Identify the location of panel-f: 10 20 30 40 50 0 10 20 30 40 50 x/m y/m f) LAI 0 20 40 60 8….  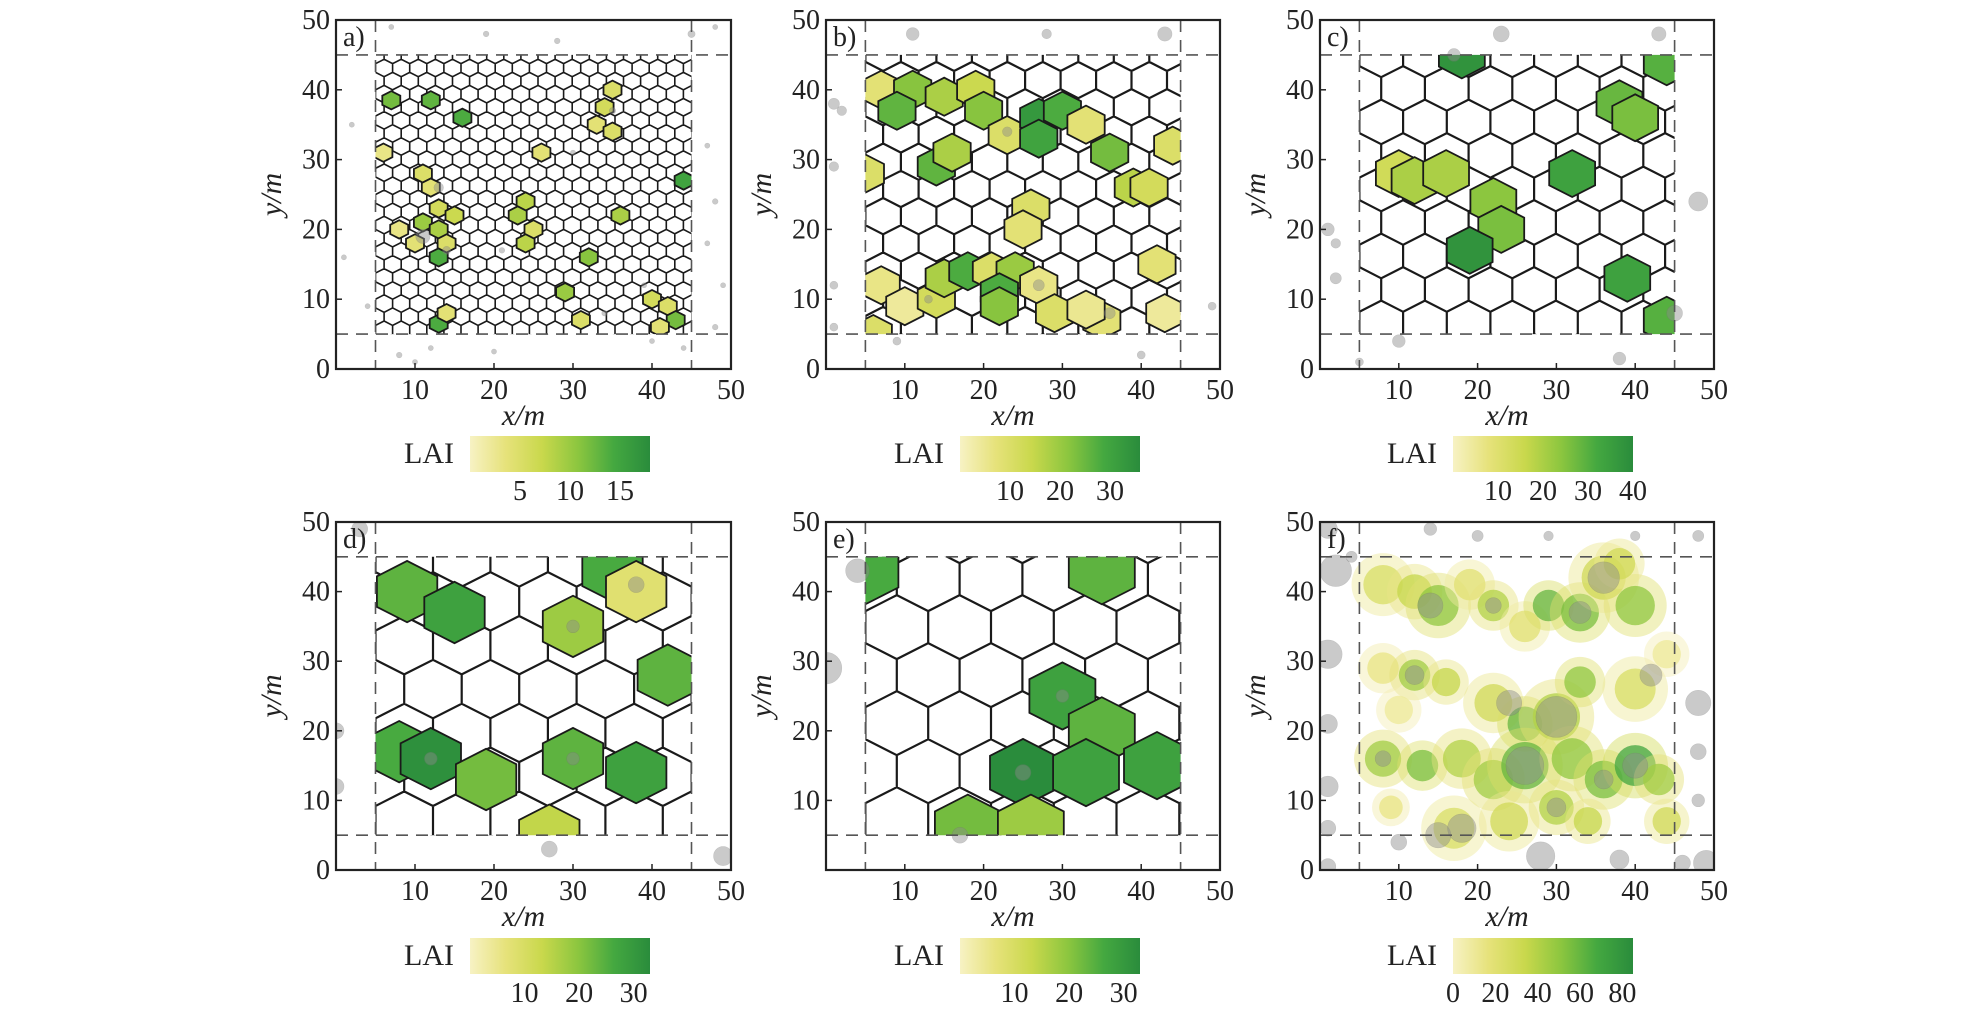
(1483, 758).